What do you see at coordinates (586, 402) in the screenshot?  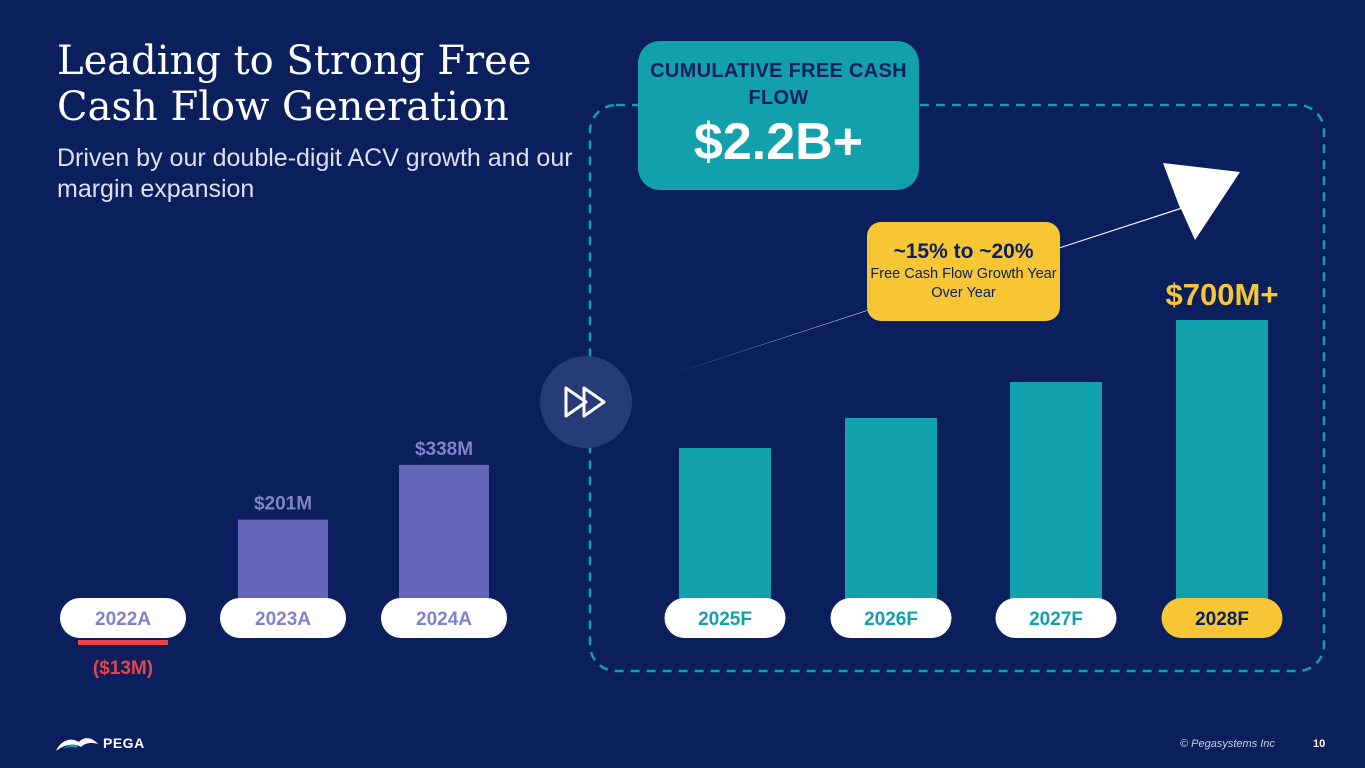 I see `fast-forward-icon` at bounding box center [586, 402].